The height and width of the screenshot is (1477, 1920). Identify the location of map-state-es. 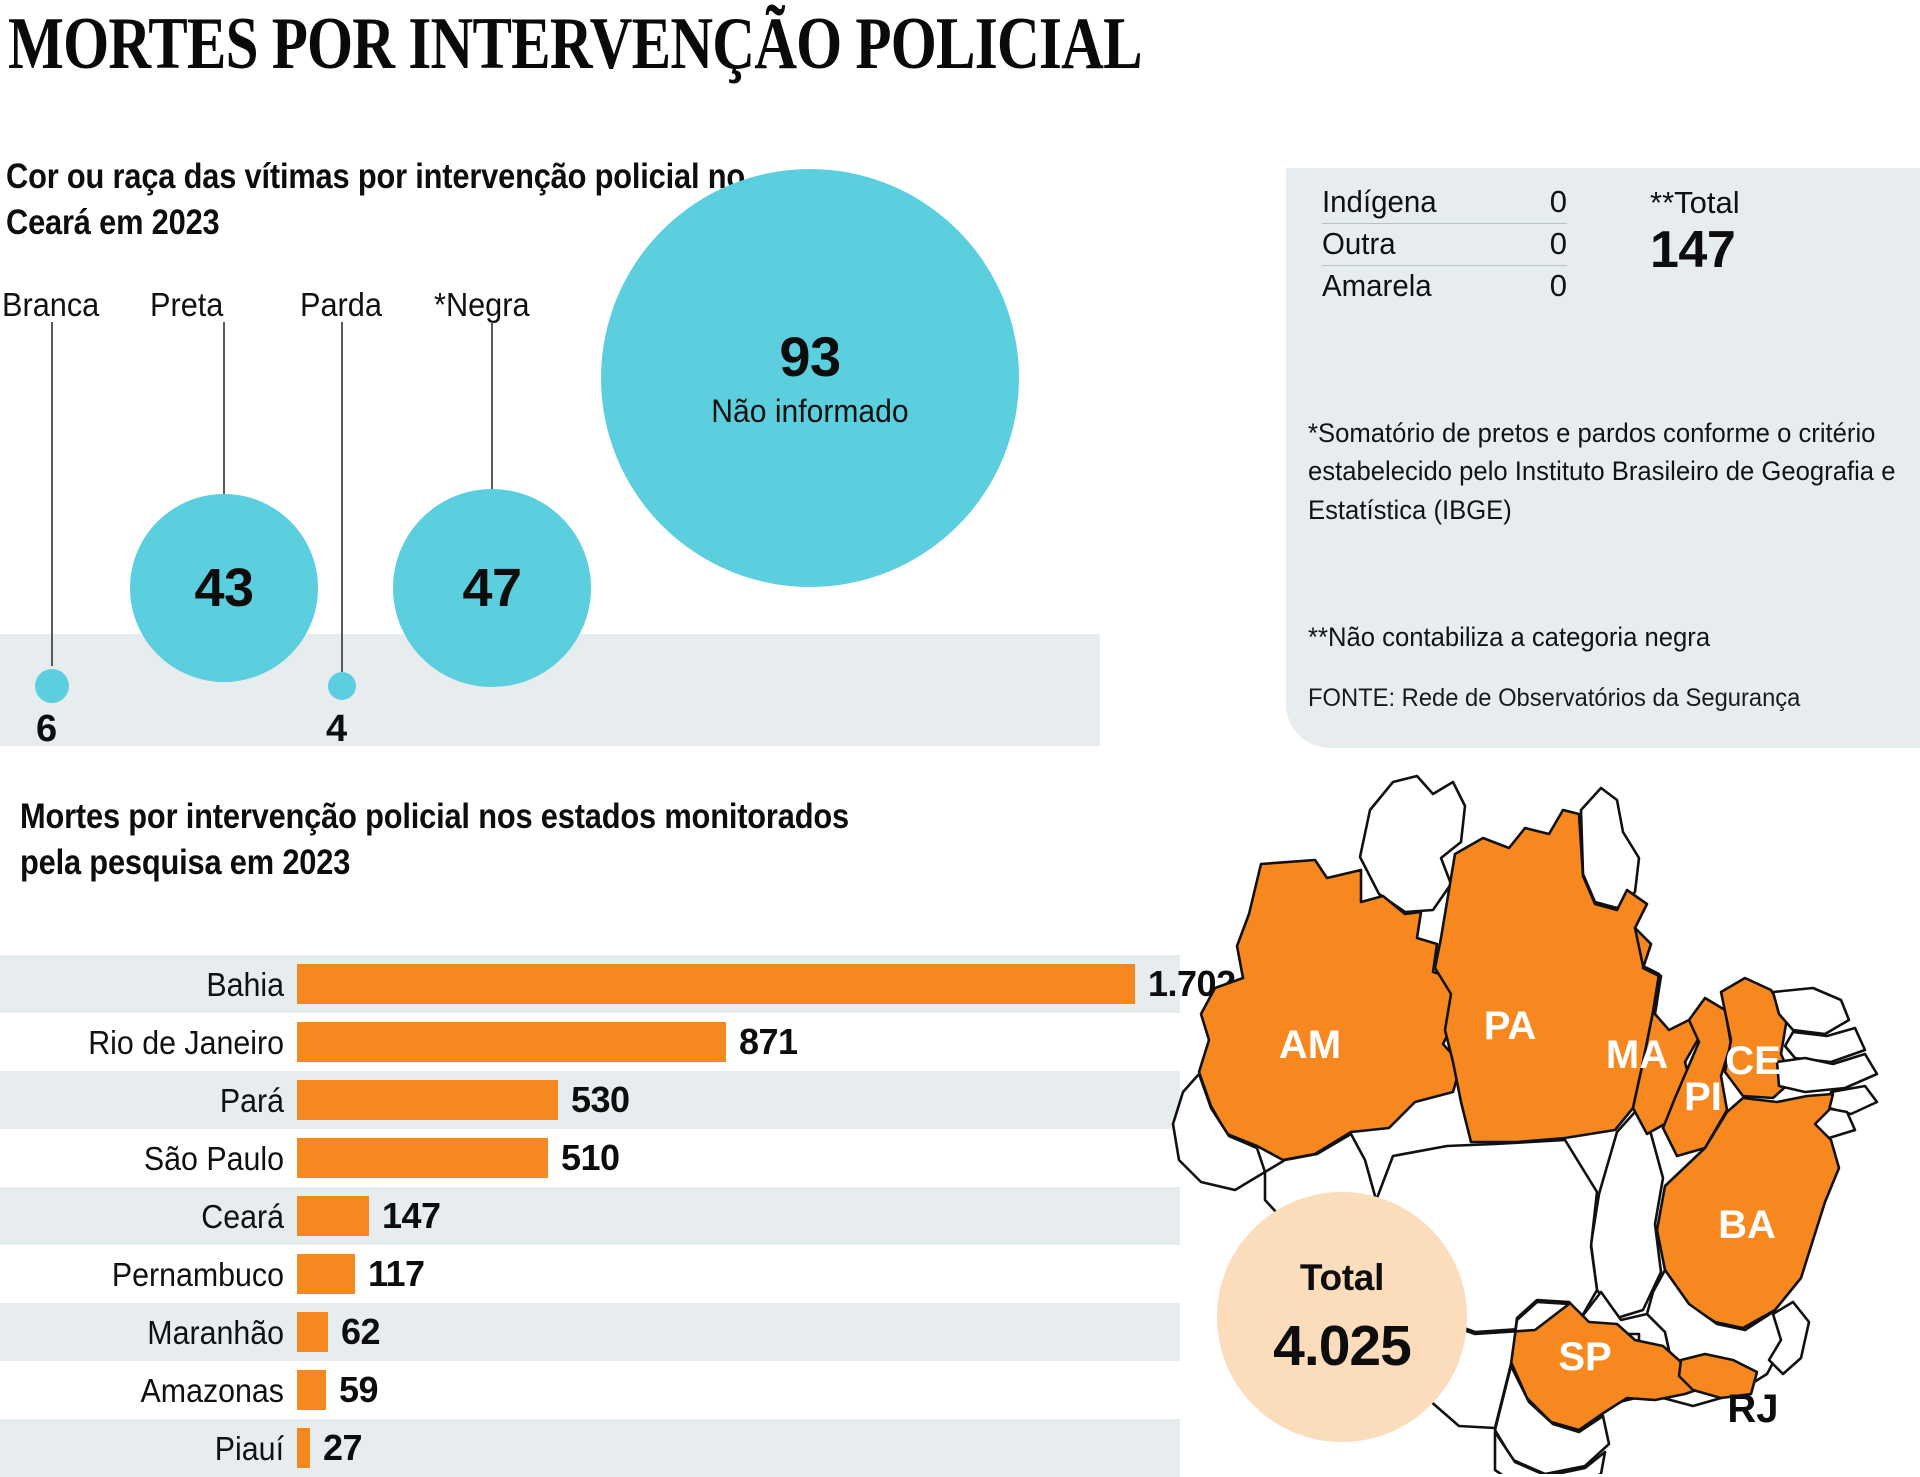
(1789, 1338).